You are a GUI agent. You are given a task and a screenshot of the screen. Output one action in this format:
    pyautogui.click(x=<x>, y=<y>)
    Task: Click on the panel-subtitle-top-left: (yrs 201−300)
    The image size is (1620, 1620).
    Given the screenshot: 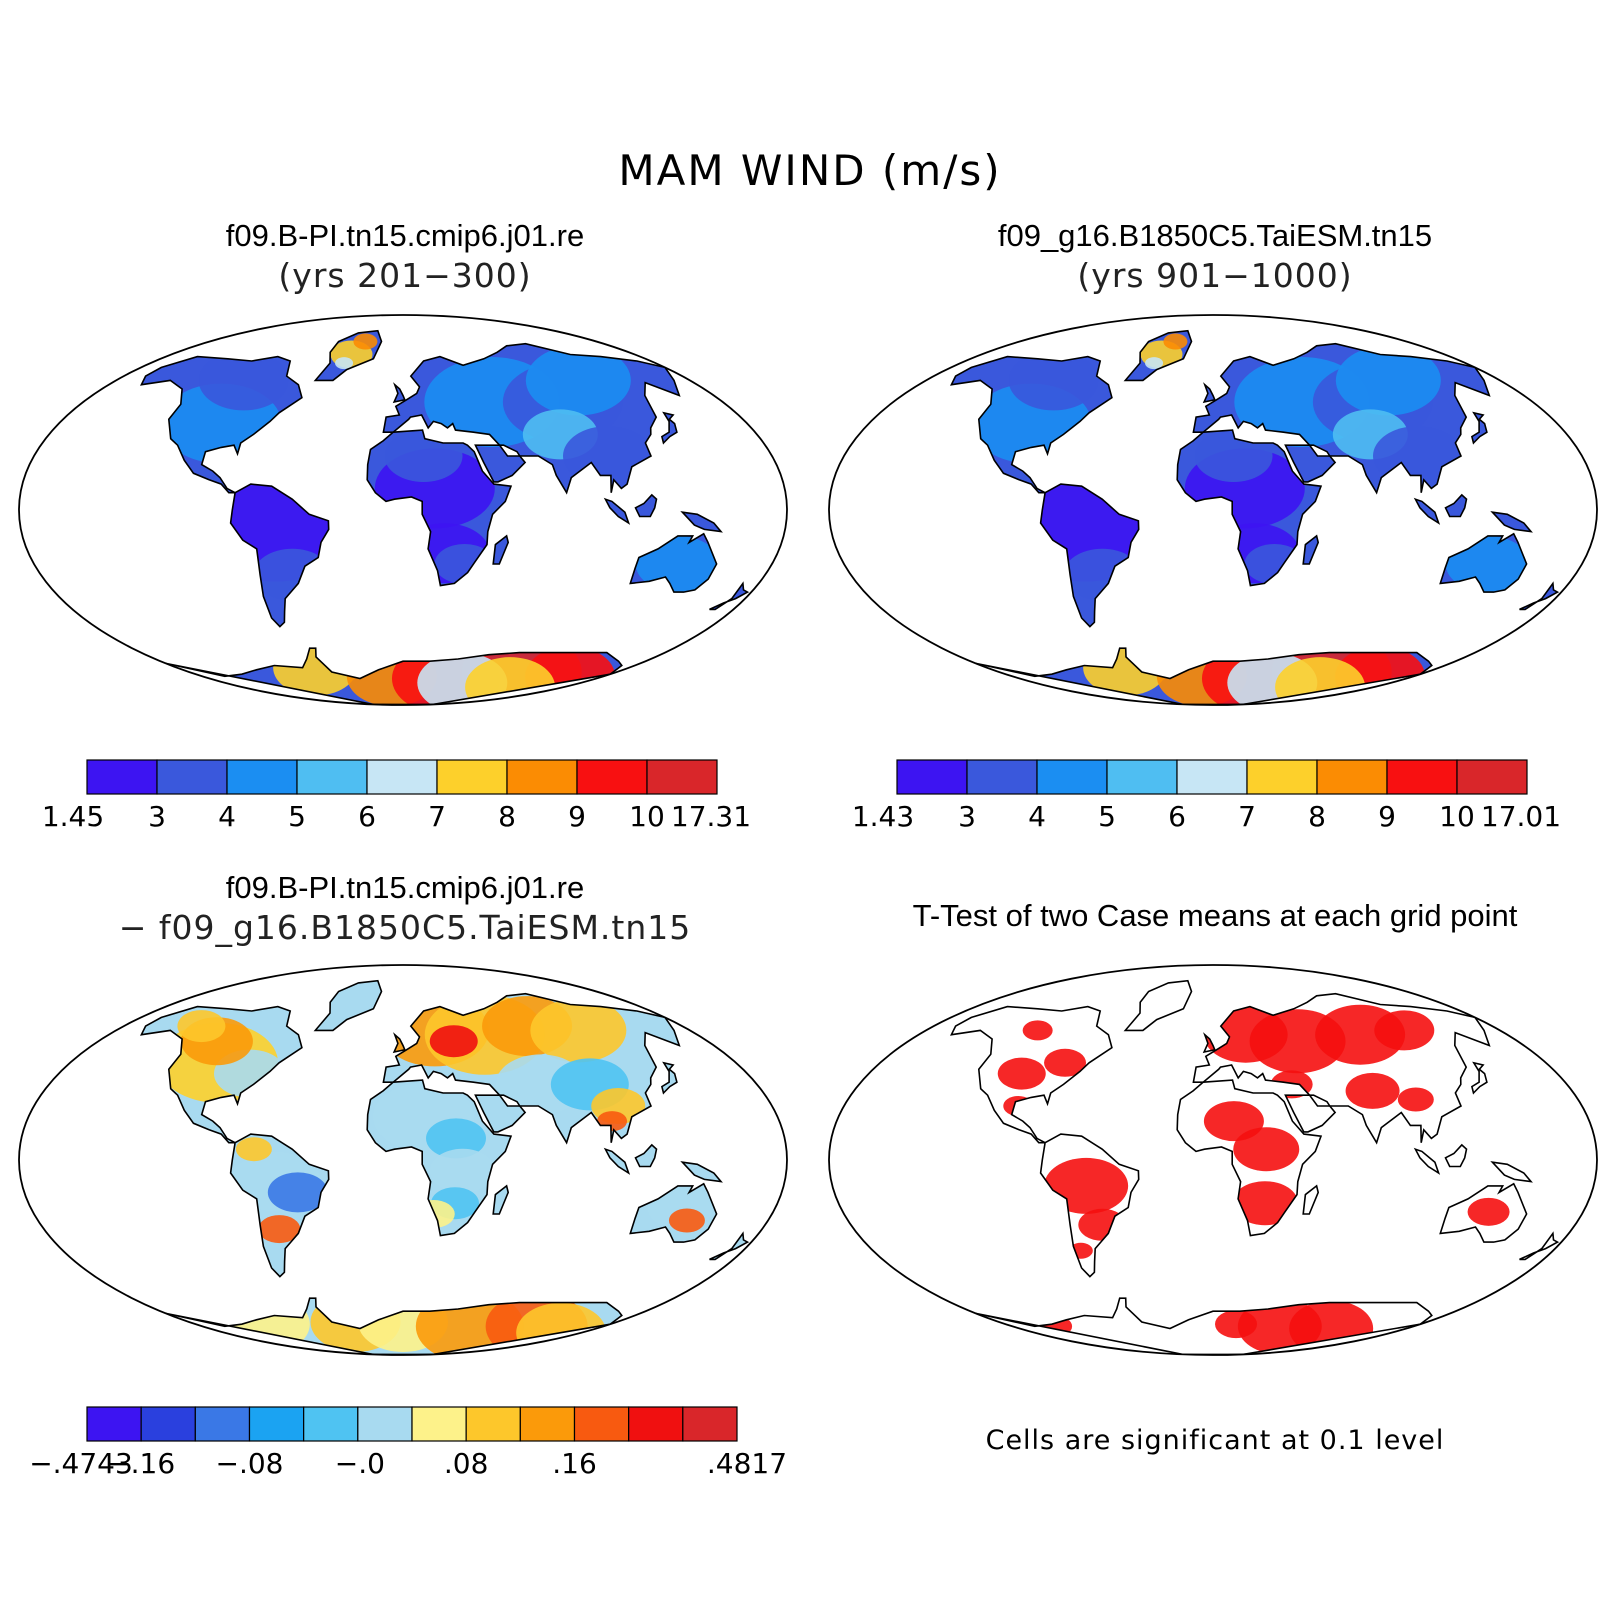 What is the action you would take?
    pyautogui.click(x=405, y=275)
    